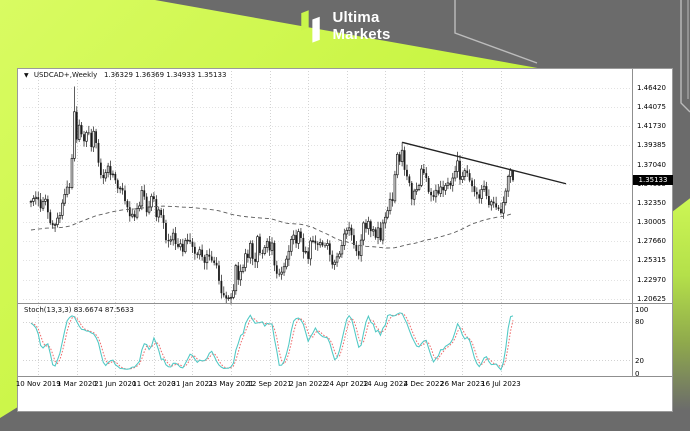 Image resolution: width=690 pixels, height=431 pixels. Describe the element at coordinates (651, 241) in the screenshot. I see `price-axis-label: 1.27660` at that location.